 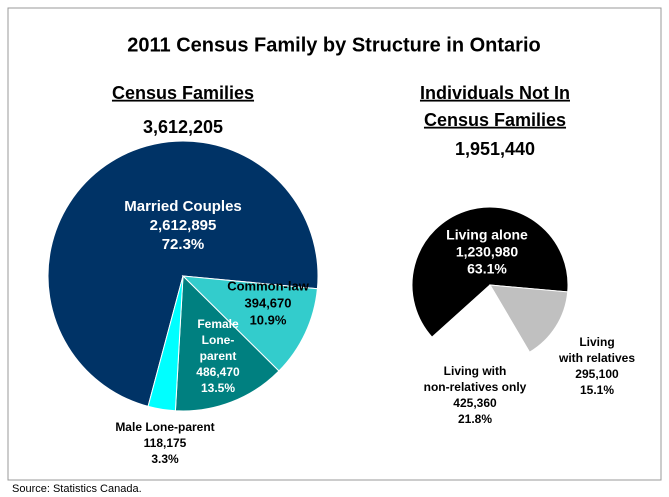 What do you see at coordinates (218, 356) in the screenshot?
I see `slice-name: parent` at bounding box center [218, 356].